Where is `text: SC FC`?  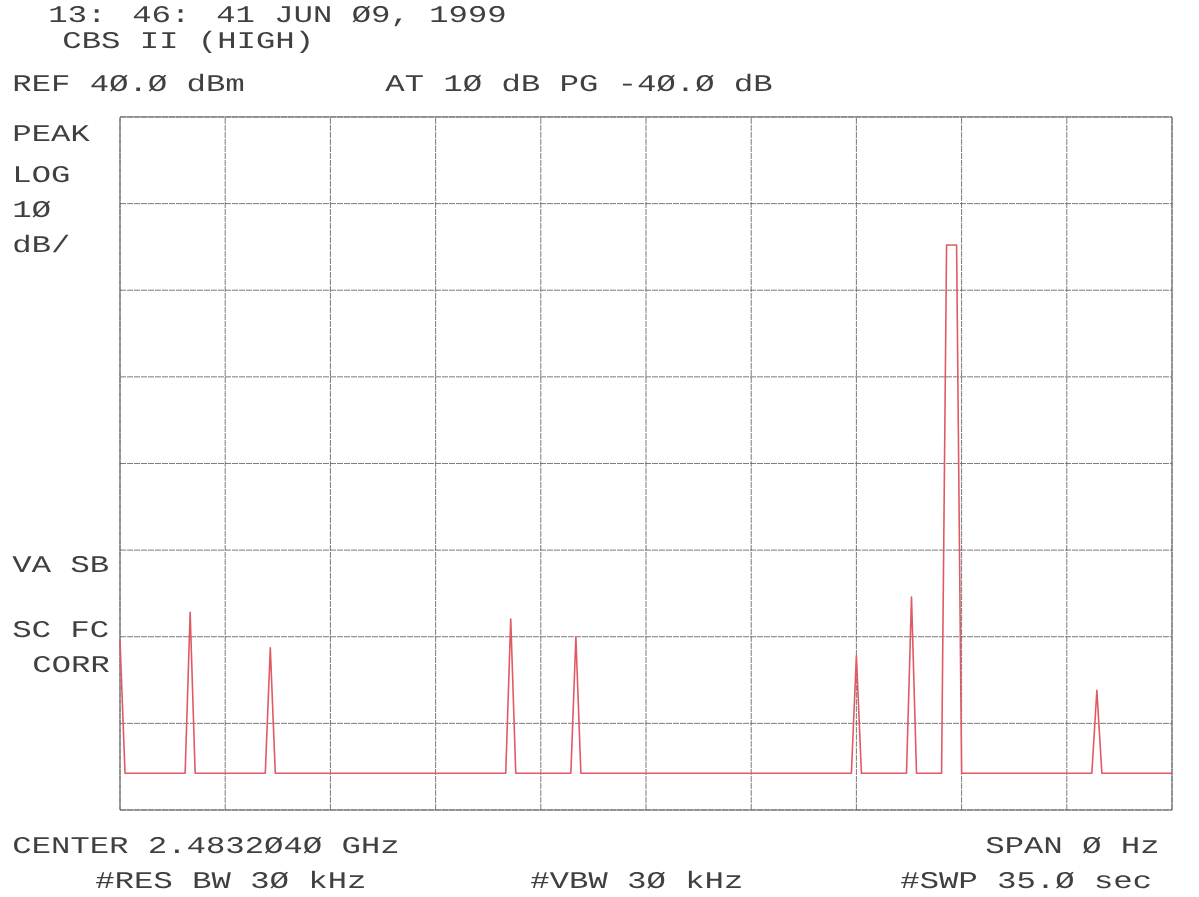 text: SC FC is located at coordinates (60, 629).